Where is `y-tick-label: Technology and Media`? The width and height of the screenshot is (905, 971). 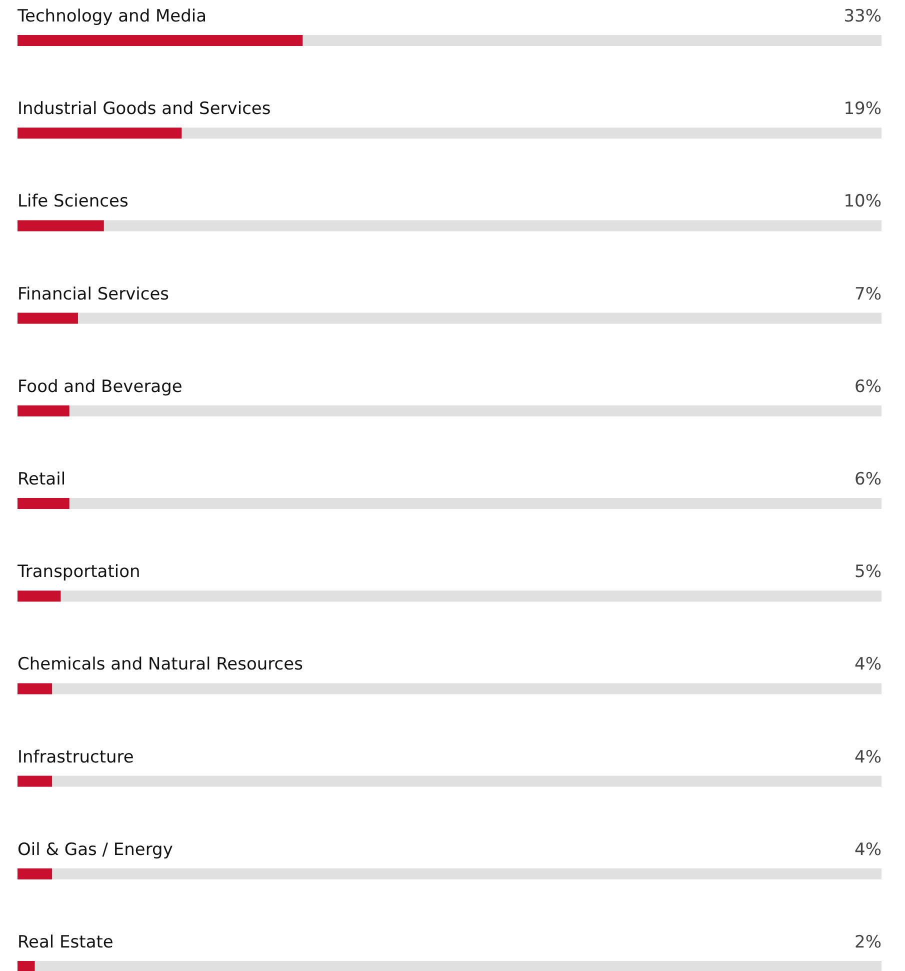
y-tick-label: Technology and Media is located at coordinates (111, 16).